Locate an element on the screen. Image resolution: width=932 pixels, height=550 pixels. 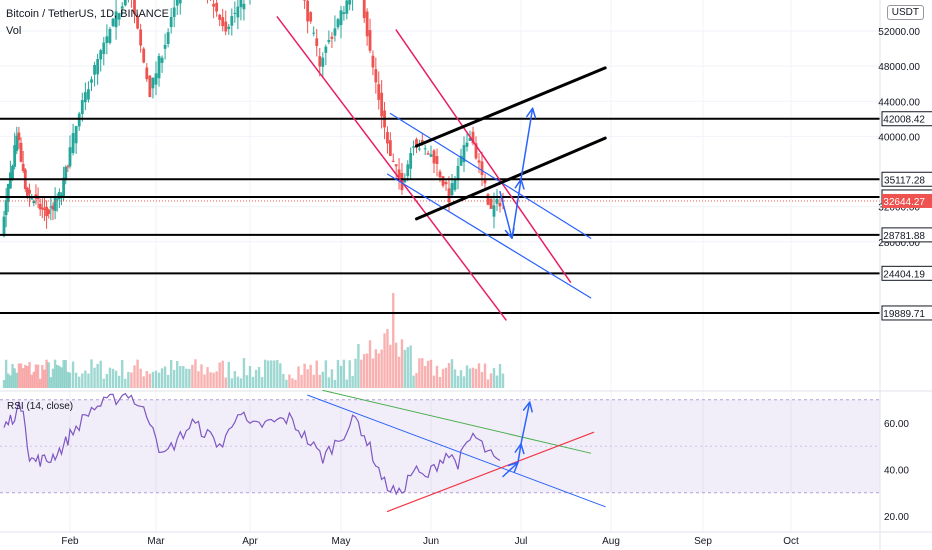
rsi-blue-trendline is located at coordinates (456, 451).